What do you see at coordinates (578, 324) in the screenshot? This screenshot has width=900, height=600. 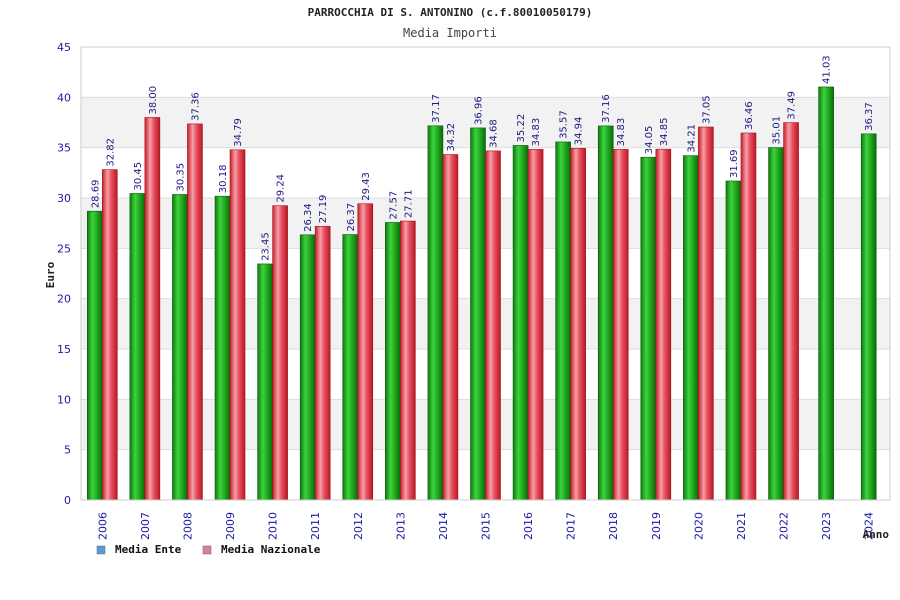 I see `bar-media-nazionale-2017` at bounding box center [578, 324].